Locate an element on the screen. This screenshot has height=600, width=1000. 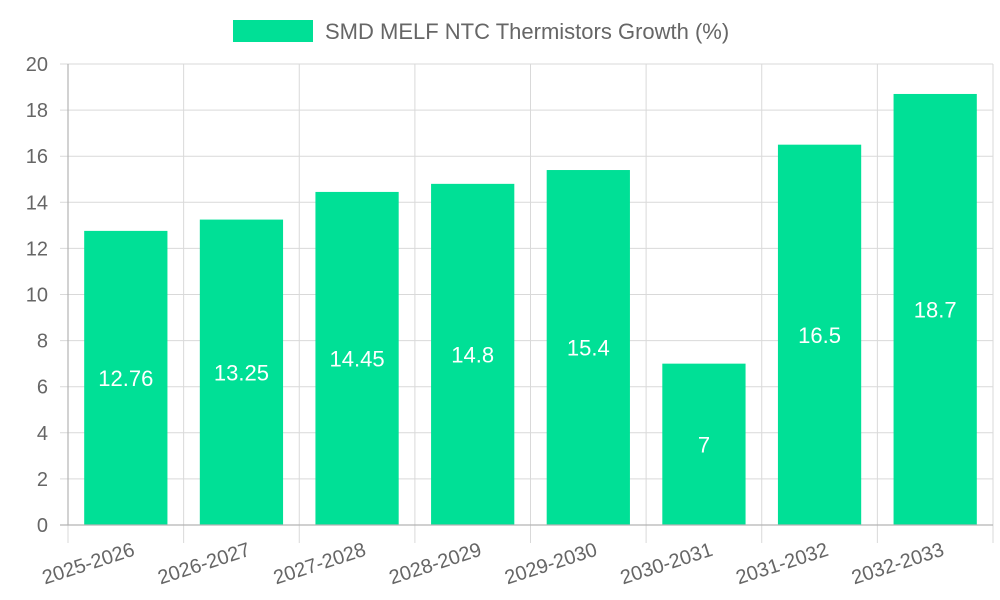
y-tick-label: 0 is located at coordinates (42, 526).